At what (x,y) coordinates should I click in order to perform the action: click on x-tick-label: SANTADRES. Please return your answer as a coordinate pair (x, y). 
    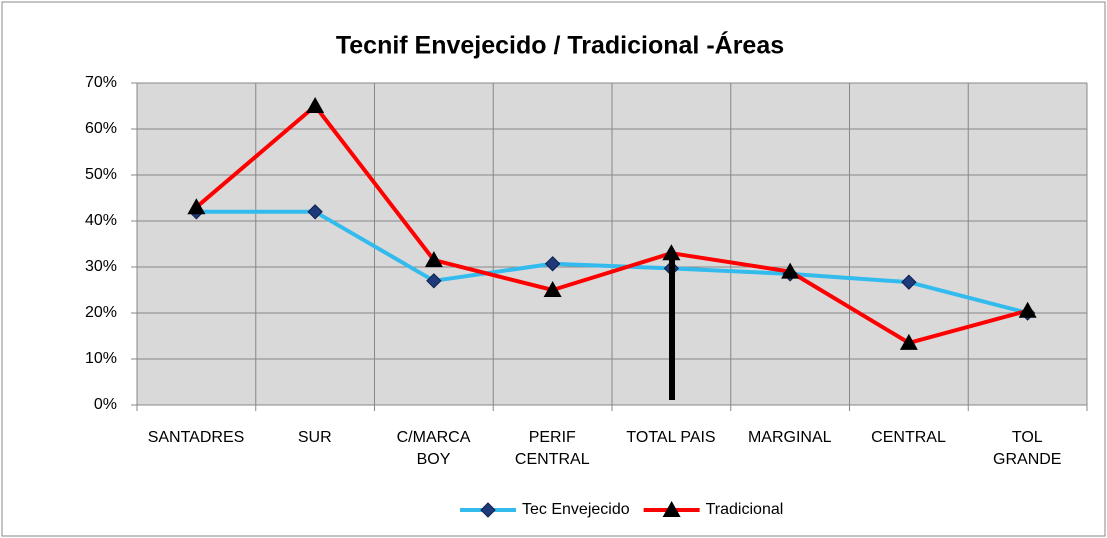
    Looking at the image, I should click on (196, 437).